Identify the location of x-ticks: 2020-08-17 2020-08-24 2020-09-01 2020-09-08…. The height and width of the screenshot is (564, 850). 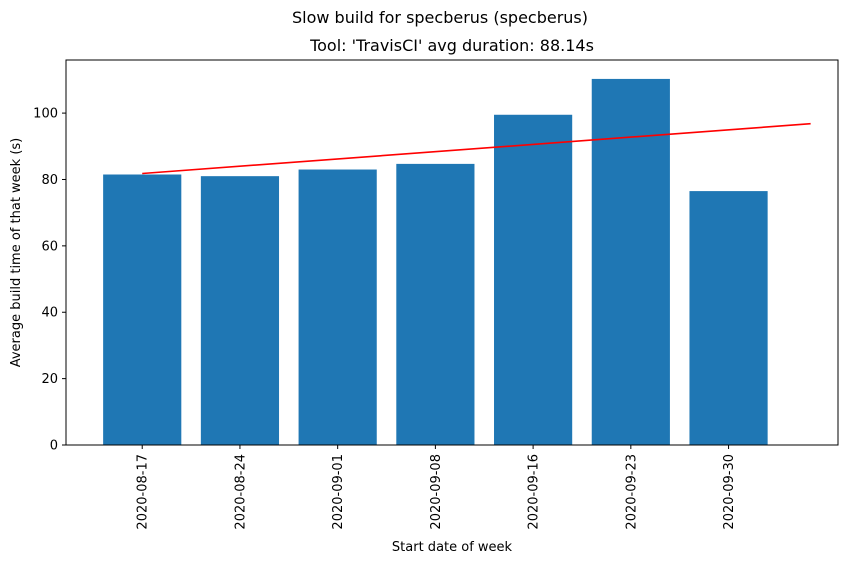
(436, 487).